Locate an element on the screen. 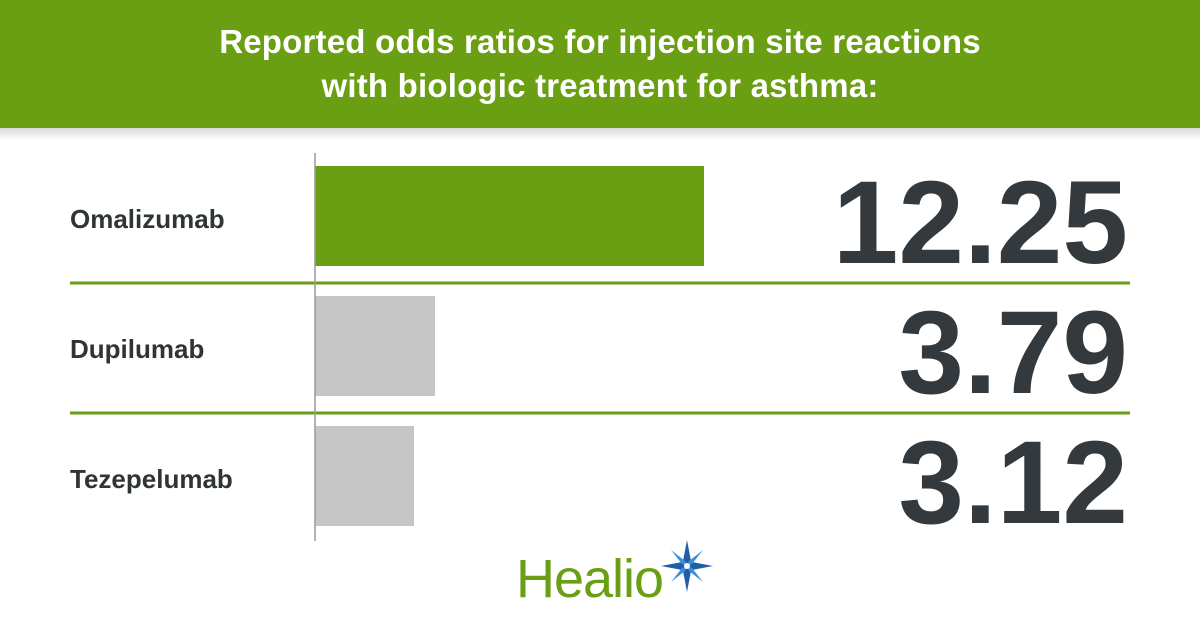 The width and height of the screenshot is (1200, 630). header-shadow is located at coordinates (600, 134).